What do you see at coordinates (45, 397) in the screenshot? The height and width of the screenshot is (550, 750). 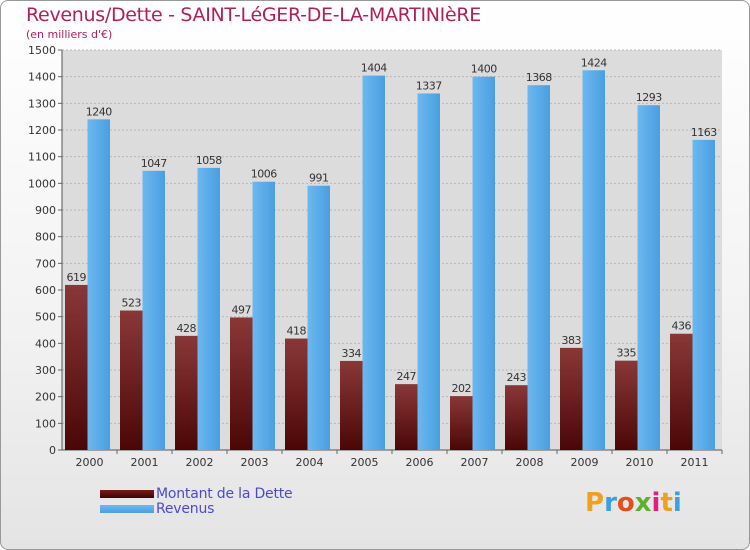 I see `y-tick-label: 200` at bounding box center [45, 397].